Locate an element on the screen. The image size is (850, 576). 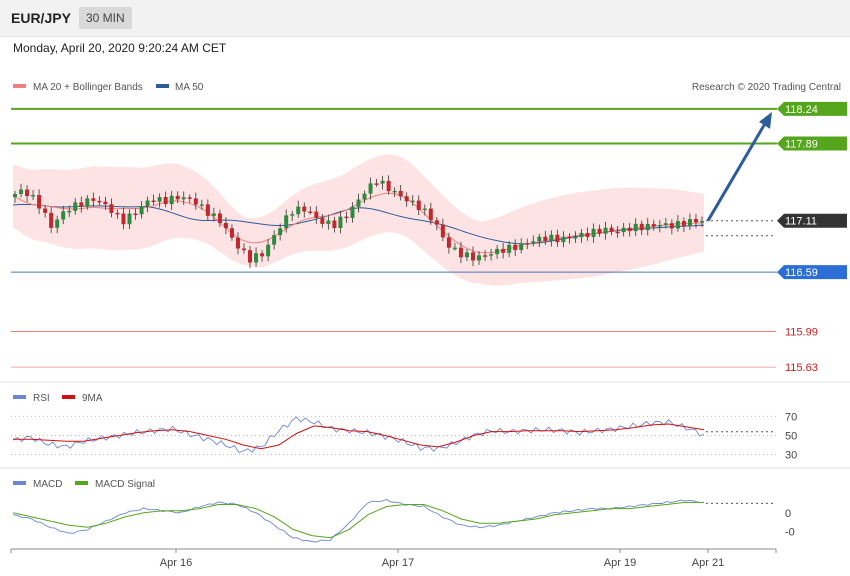
macd-tick-label: 0 is located at coordinates (788, 514).